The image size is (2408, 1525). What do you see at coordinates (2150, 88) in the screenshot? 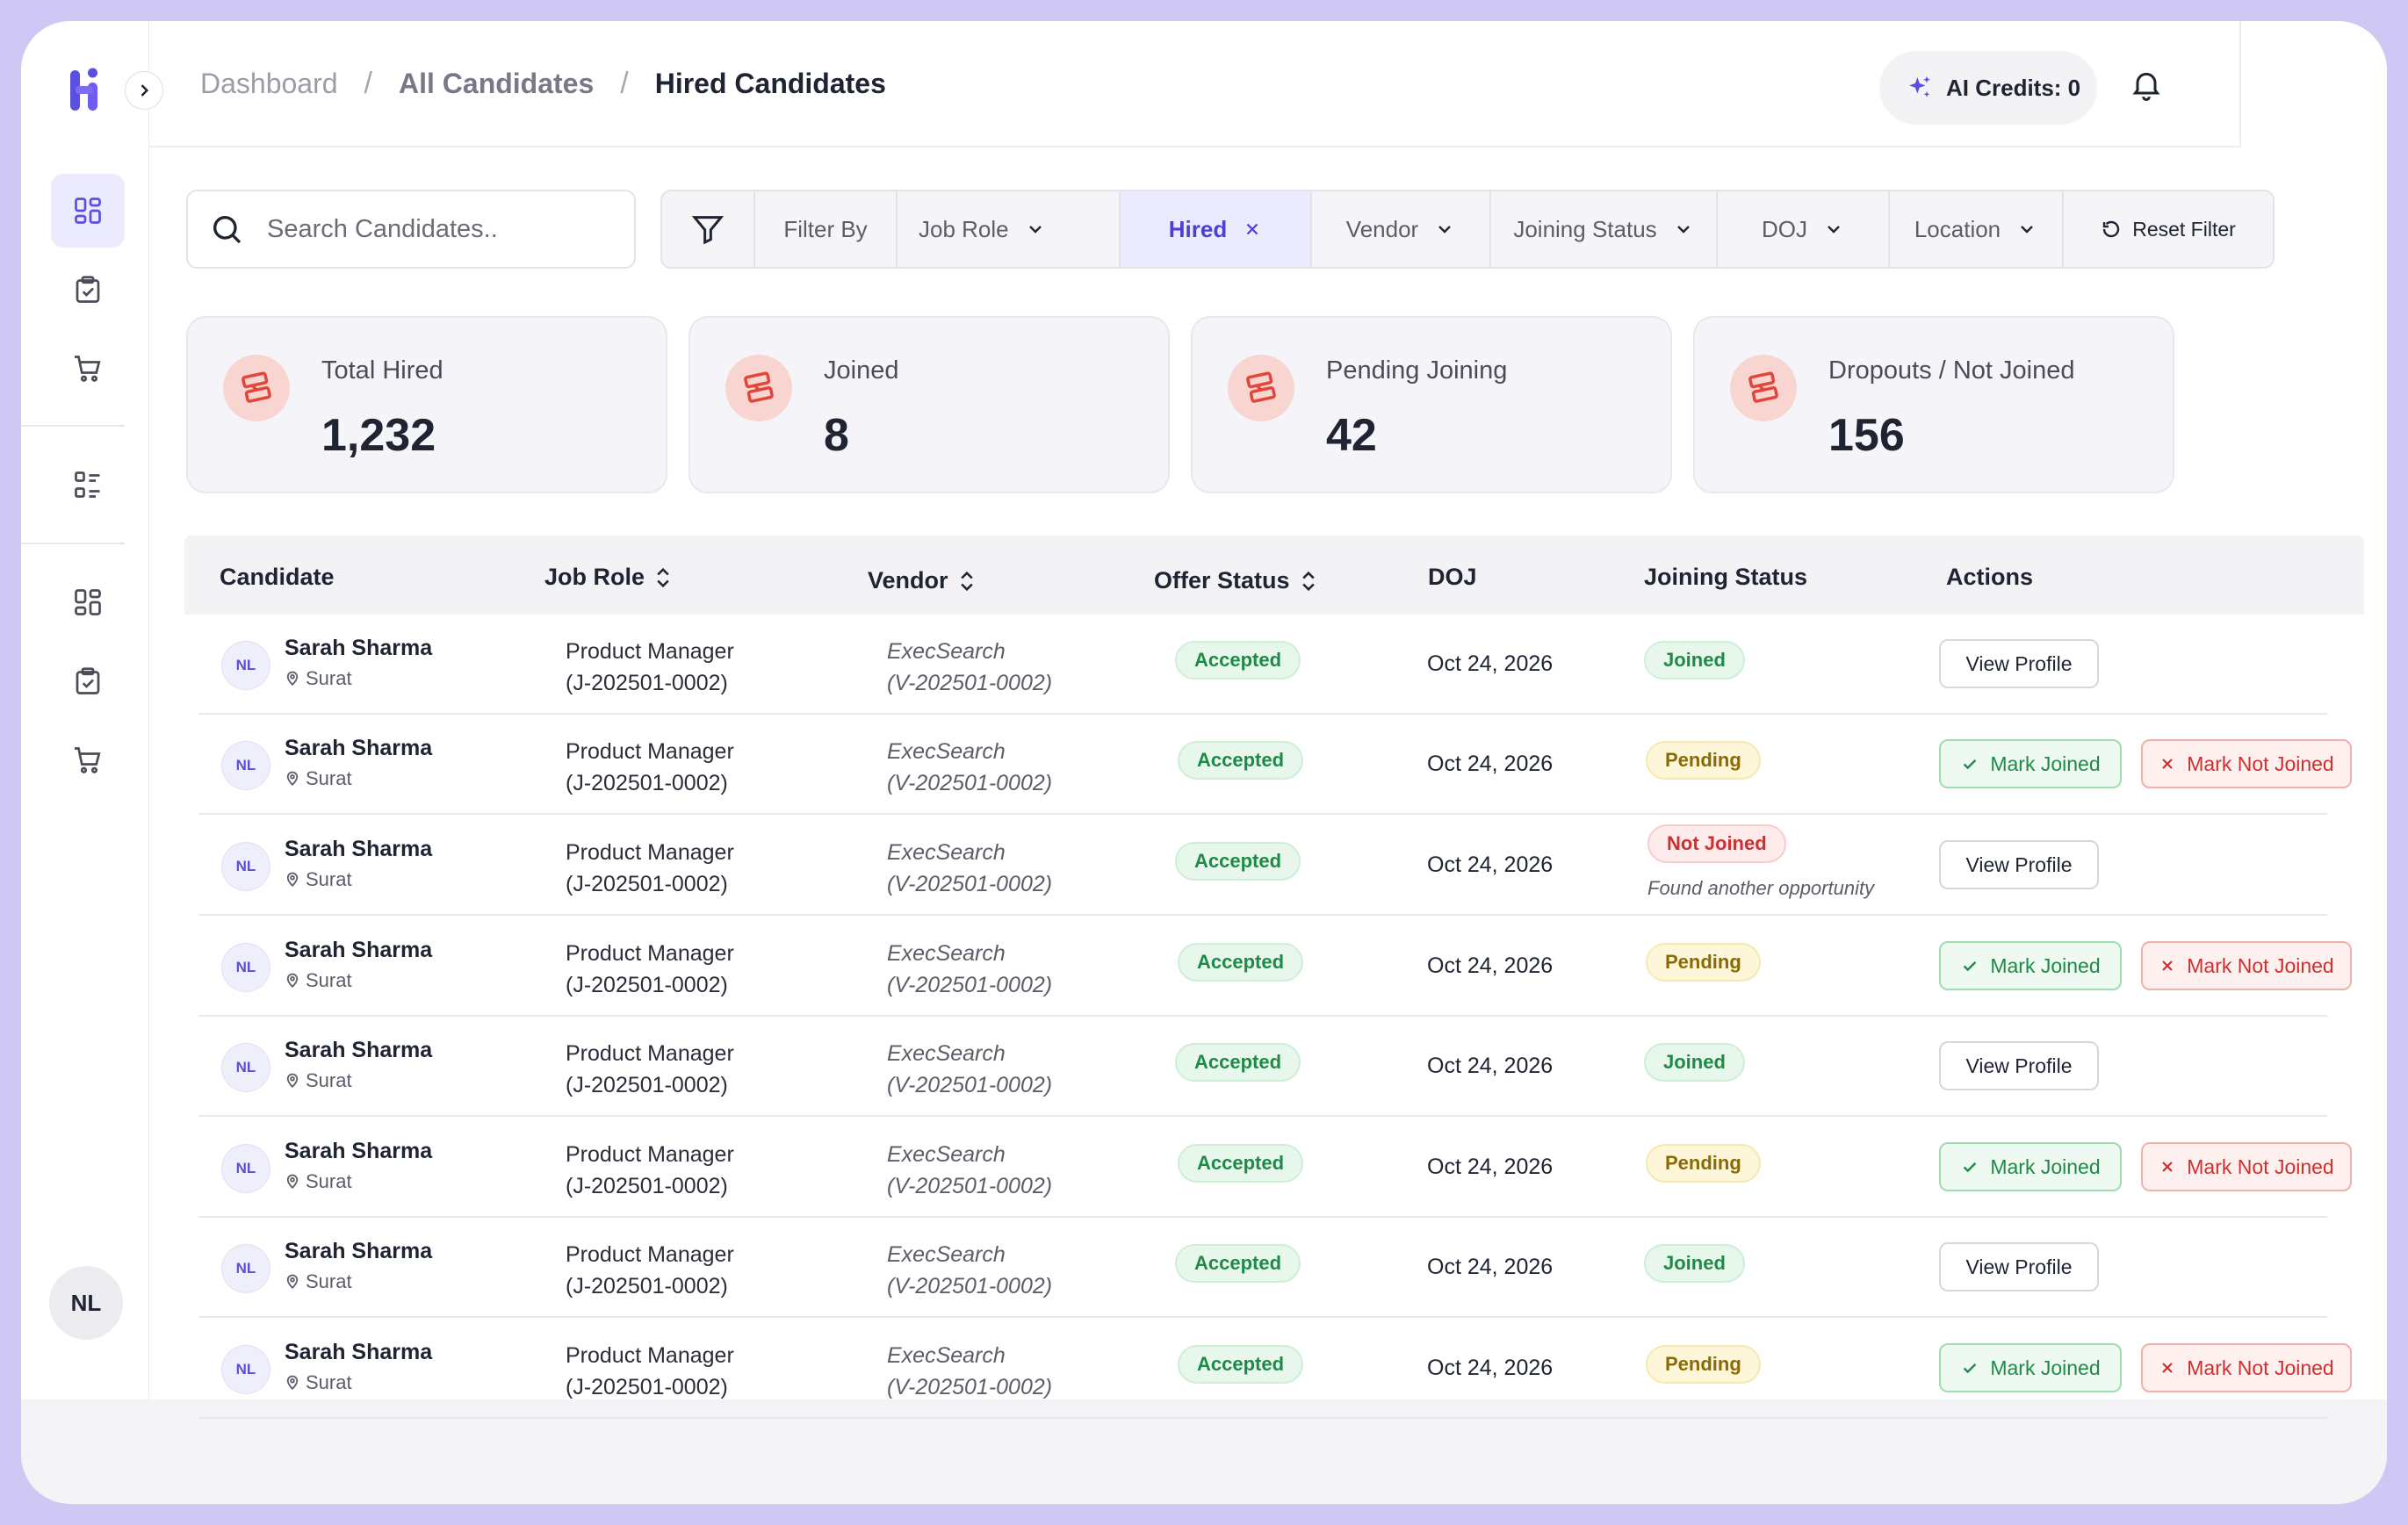
I see `bell-icon` at bounding box center [2150, 88].